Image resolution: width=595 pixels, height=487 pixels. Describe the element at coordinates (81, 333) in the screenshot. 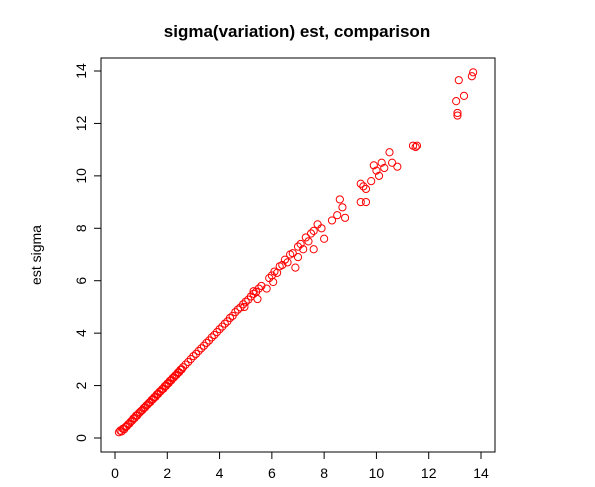

I see `y-tick-label: 4` at that location.